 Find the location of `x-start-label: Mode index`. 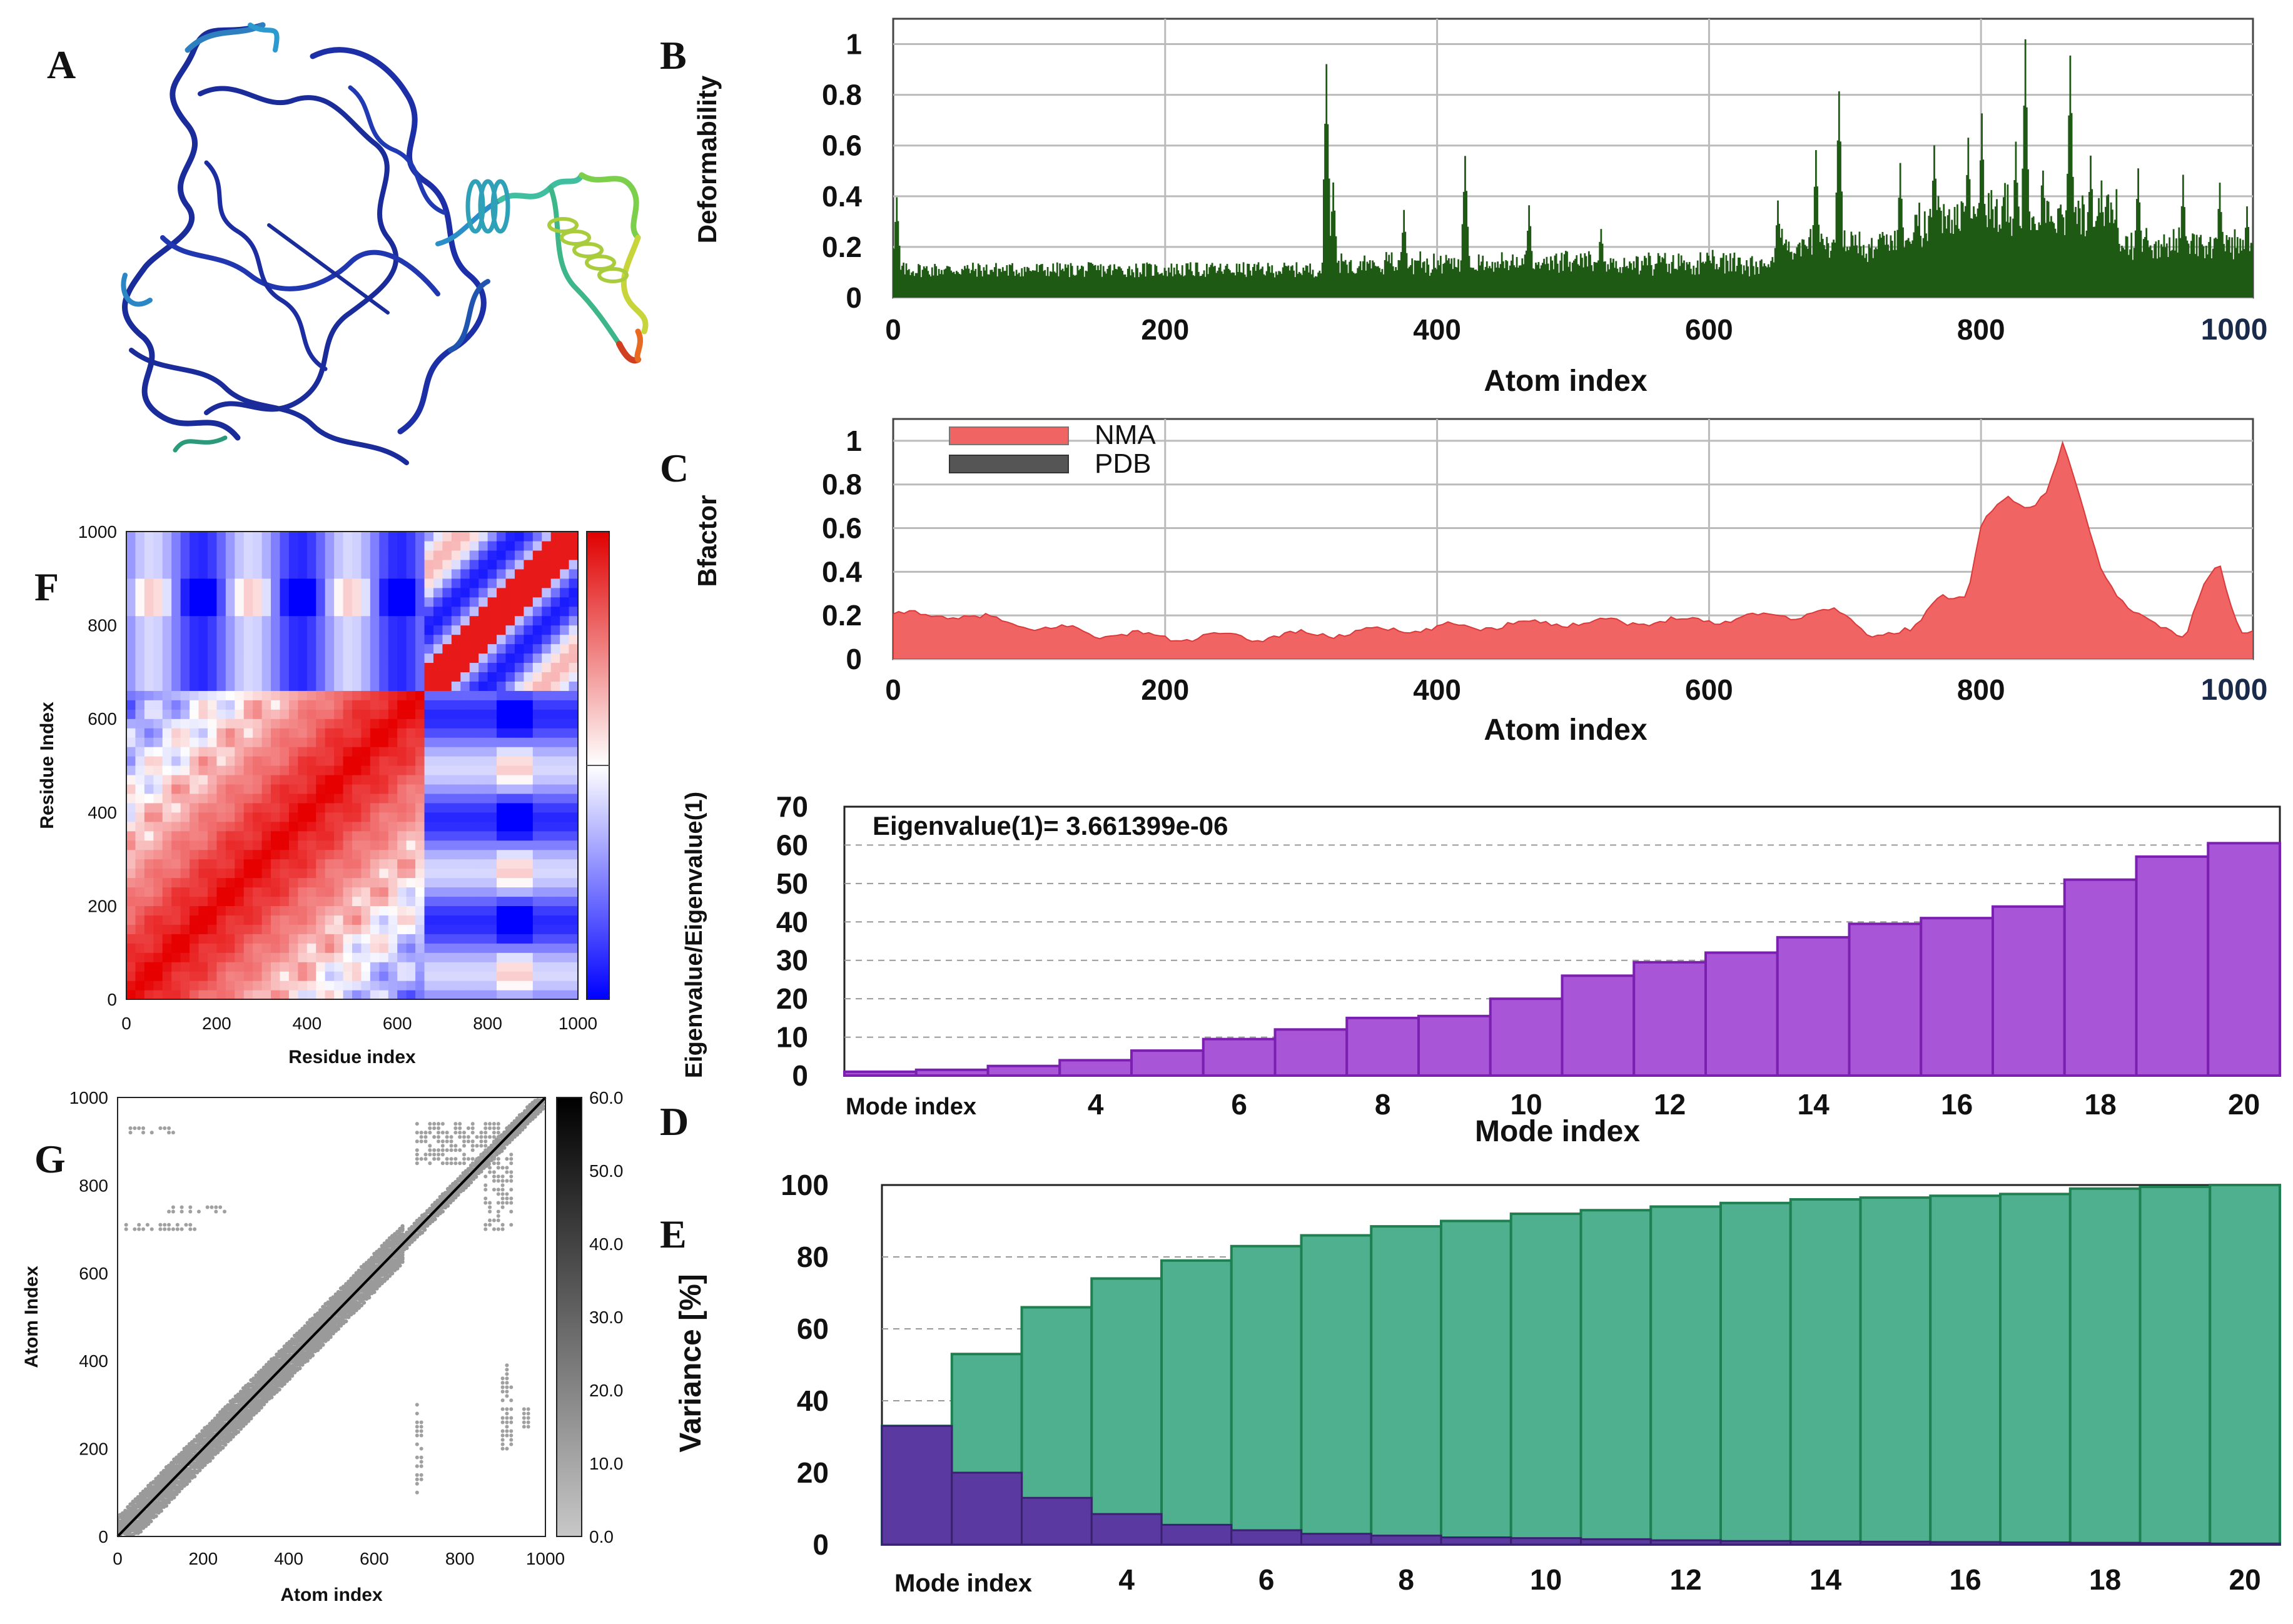

x-start-label: Mode index is located at coordinates (911, 1107).